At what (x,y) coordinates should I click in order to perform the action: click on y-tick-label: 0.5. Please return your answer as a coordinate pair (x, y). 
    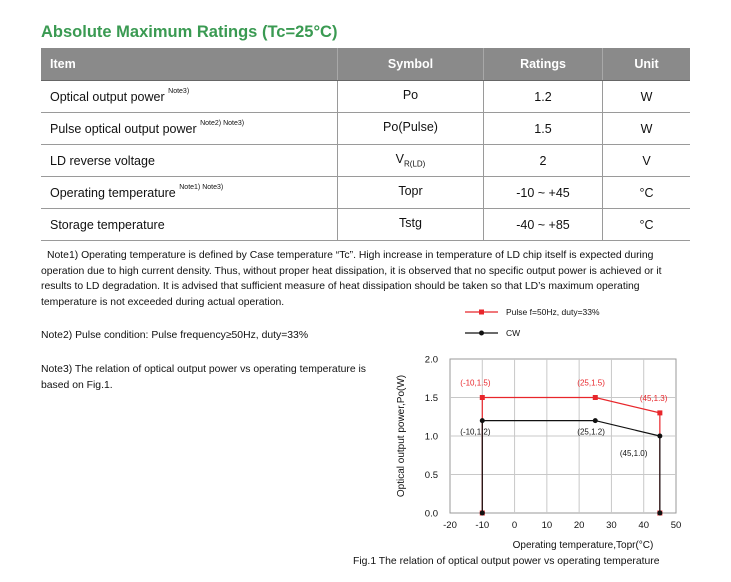
    Looking at the image, I should click on (431, 475).